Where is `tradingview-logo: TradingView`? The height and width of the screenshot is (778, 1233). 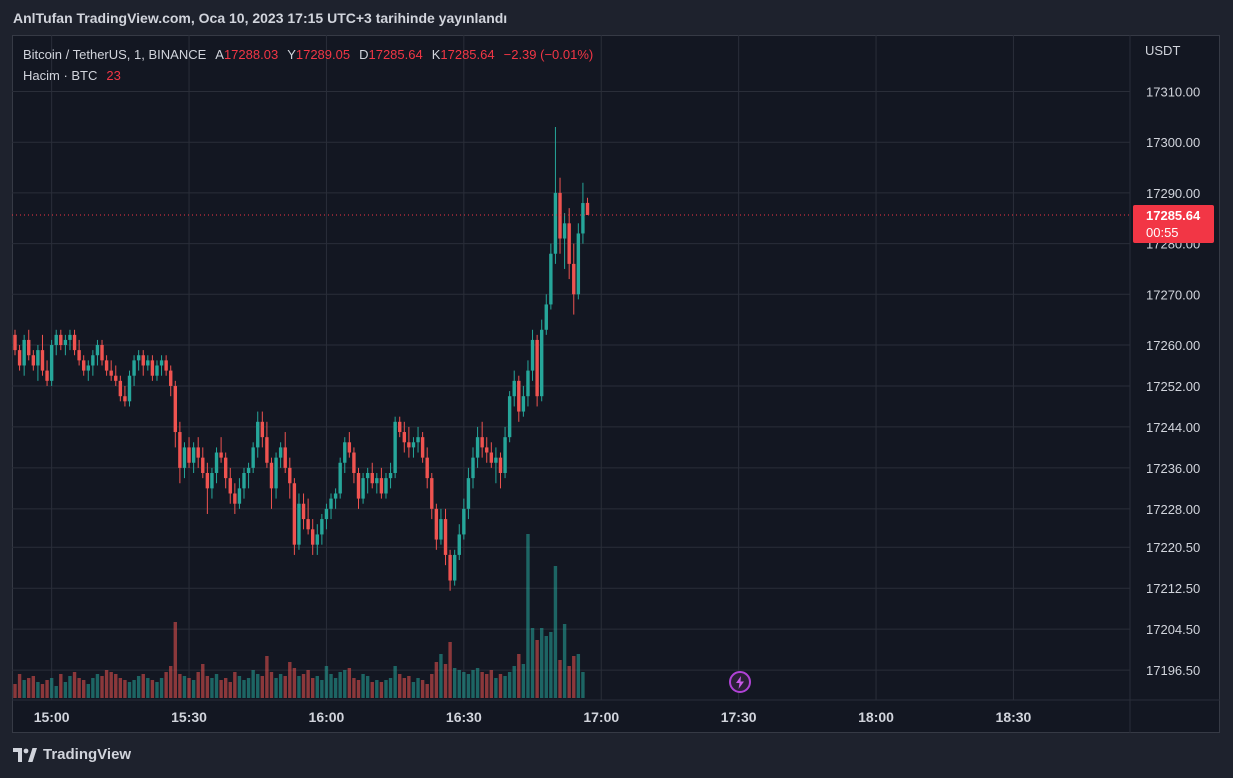 tradingview-logo: TradingView is located at coordinates (72, 754).